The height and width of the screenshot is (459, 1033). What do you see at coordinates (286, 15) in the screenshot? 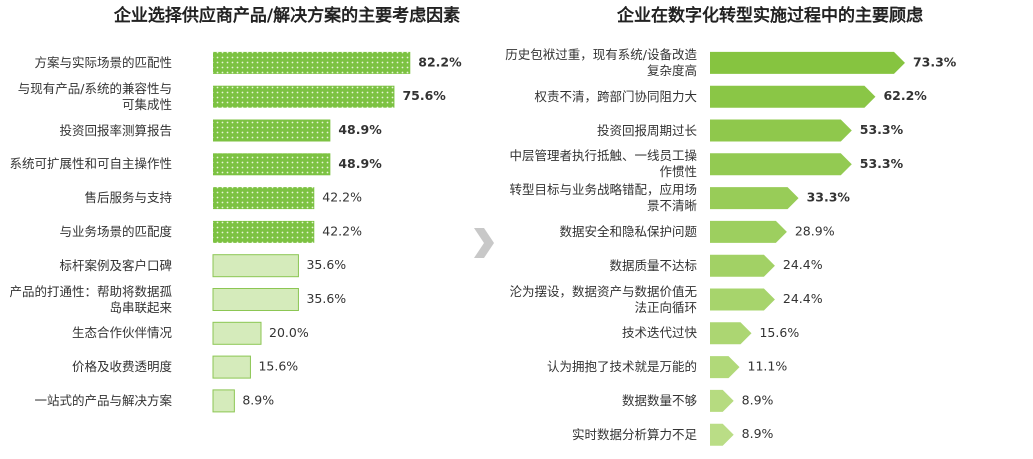
I see `chart-title: 企业选择供应商产品/解决方案的主要考虑因素` at bounding box center [286, 15].